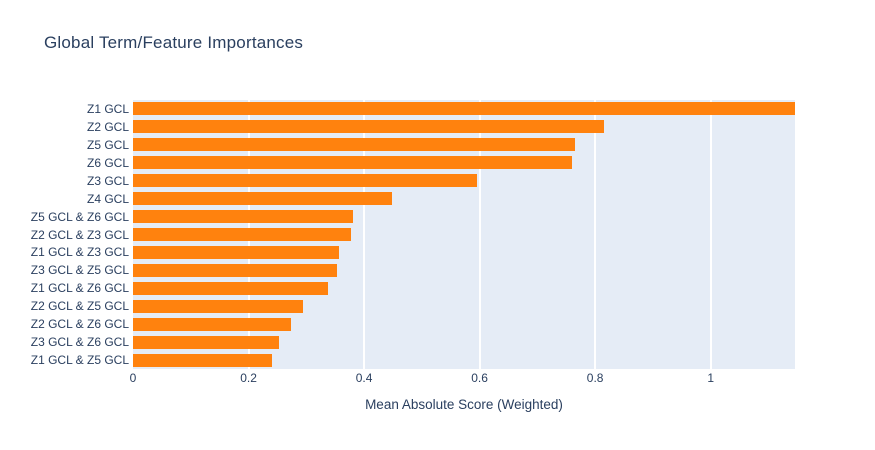  I want to click on bar-z1-gcl-z6-gcl, so click(230, 288).